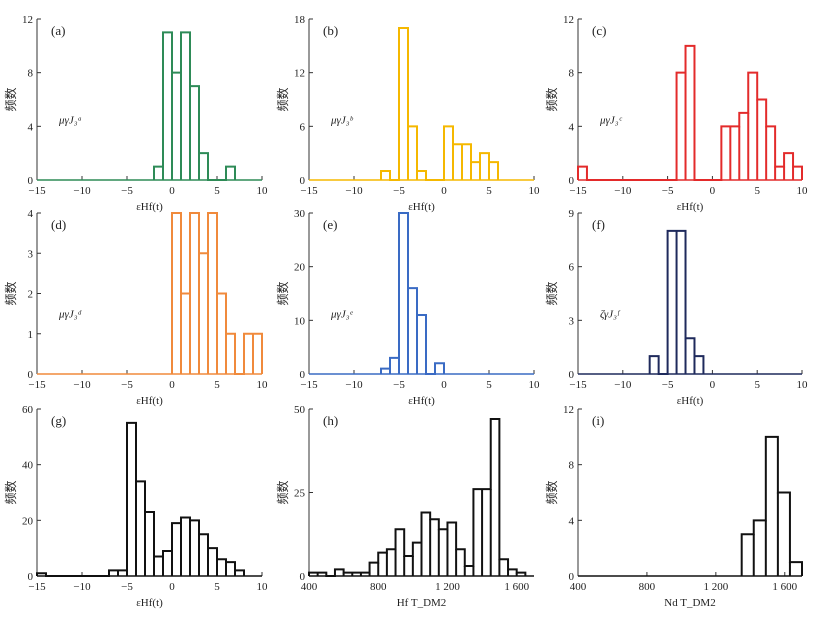 This screenshot has width=813, height=620. Describe the element at coordinates (422, 603) in the screenshot. I see `x-axis-label: Hf T_DM2` at that location.